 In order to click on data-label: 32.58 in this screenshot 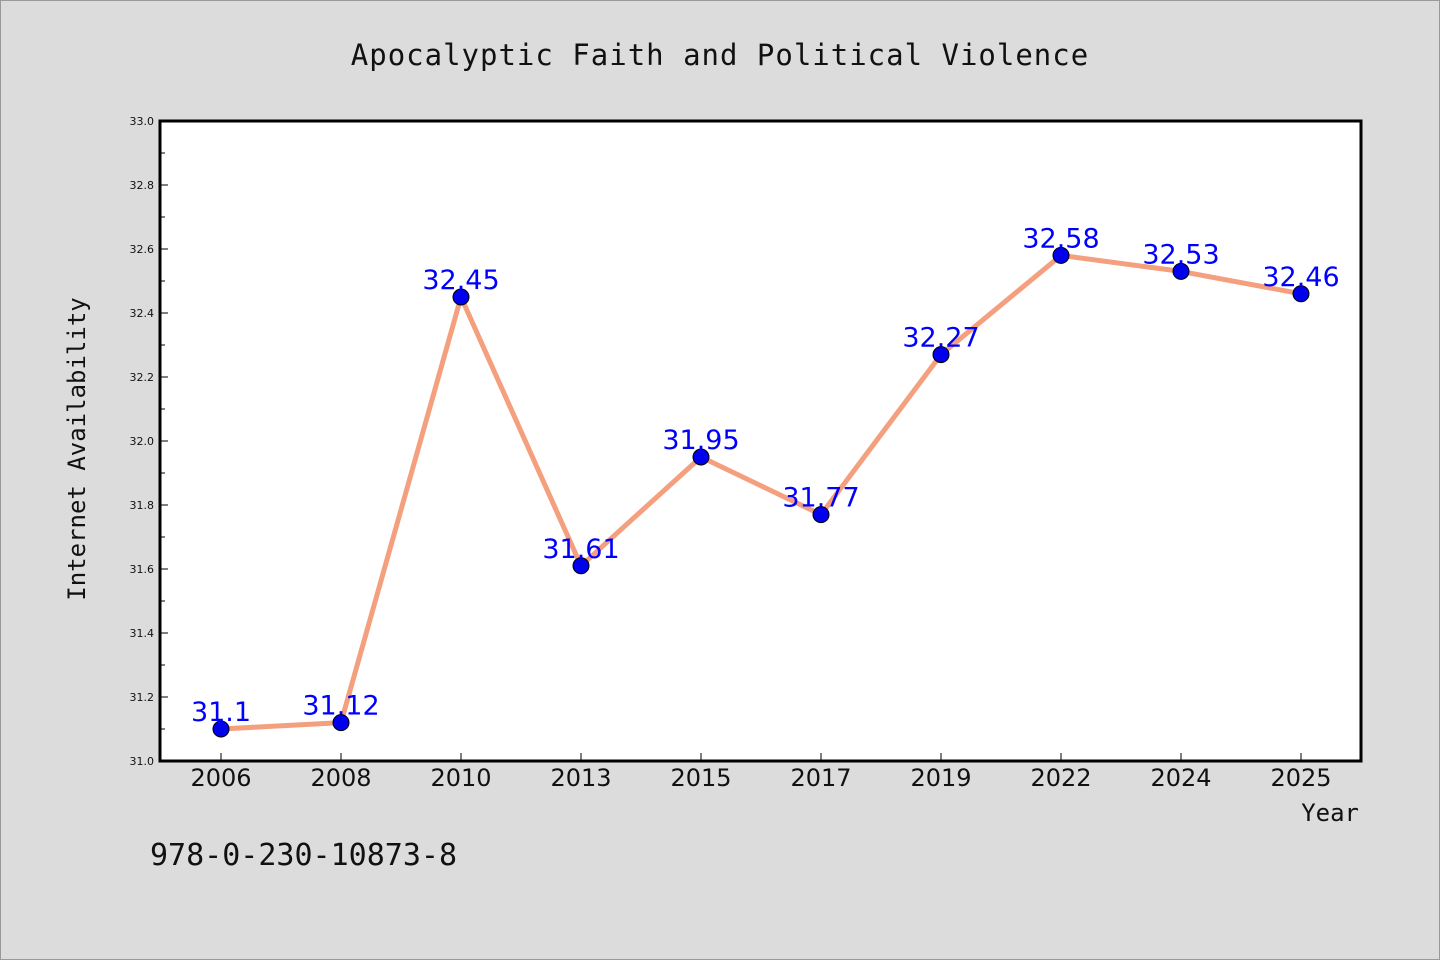, I will do `click(1060, 238)`.